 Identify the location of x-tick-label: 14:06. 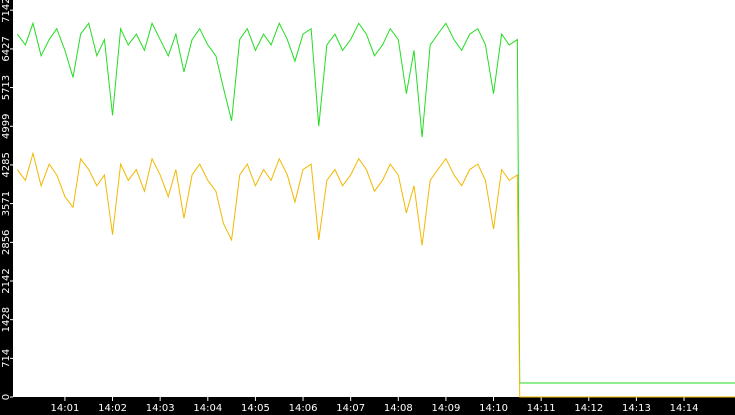
(303, 408).